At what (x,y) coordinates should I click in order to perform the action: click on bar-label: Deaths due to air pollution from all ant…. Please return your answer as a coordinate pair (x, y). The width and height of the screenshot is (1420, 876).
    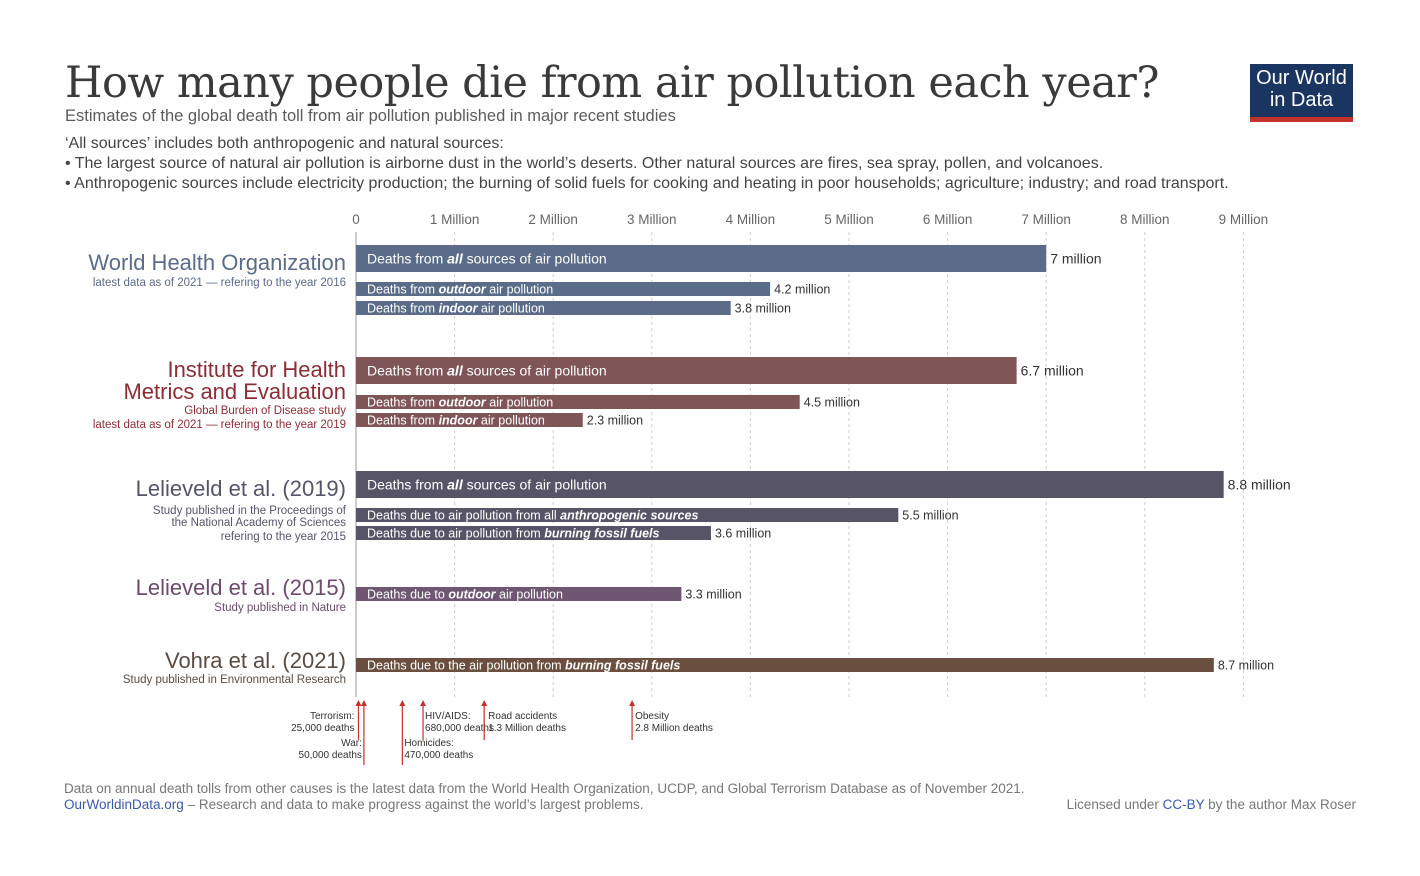
    Looking at the image, I should click on (532, 516).